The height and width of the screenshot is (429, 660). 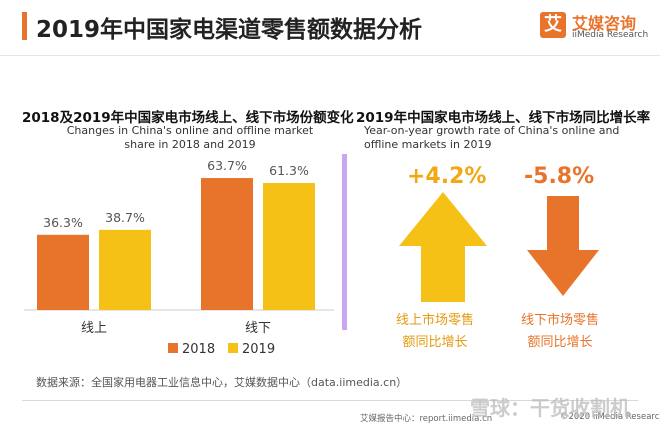 I want to click on offline-growth-label-line2: 额同比增长, so click(x=560, y=342).